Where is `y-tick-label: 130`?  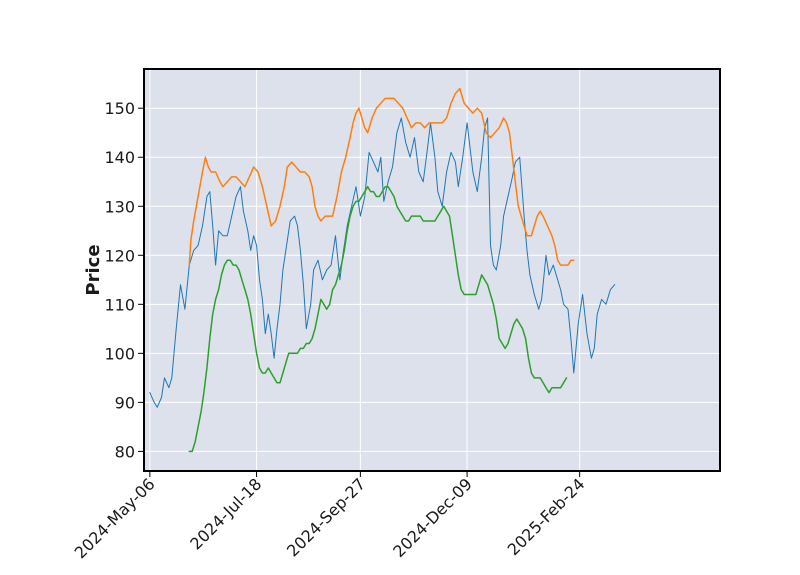
y-tick-label: 130 is located at coordinates (119, 206).